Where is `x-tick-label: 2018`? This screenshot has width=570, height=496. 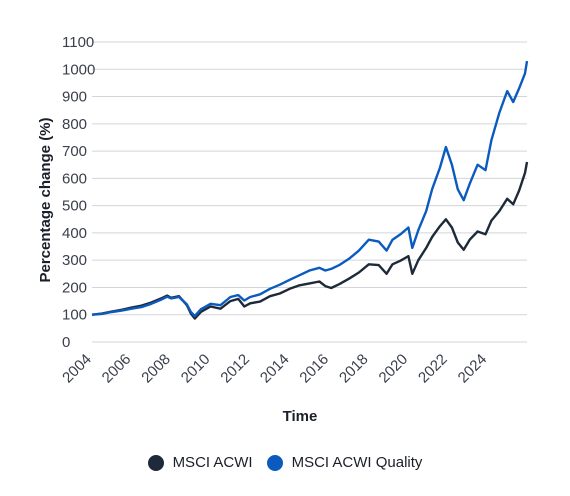
x-tick-label: 2018 is located at coordinates (354, 369).